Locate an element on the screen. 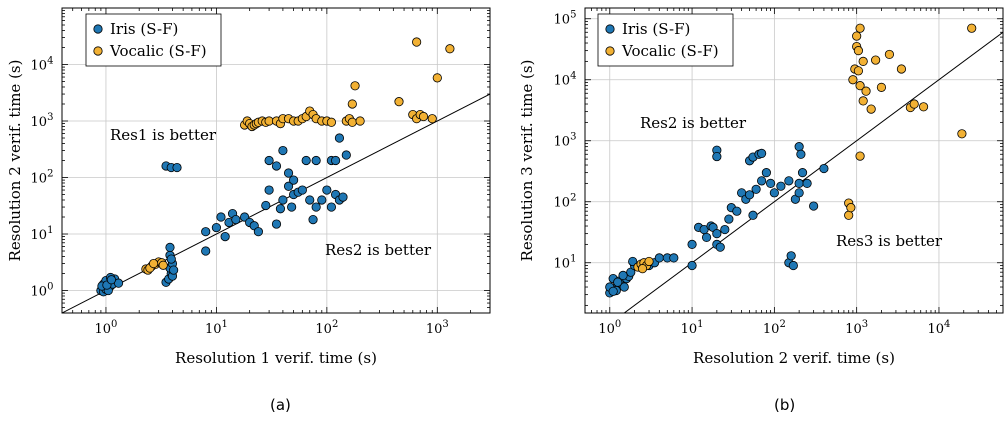 The height and width of the screenshot is (425, 1008). x-tick-label: 10³ is located at coordinates (856, 328).